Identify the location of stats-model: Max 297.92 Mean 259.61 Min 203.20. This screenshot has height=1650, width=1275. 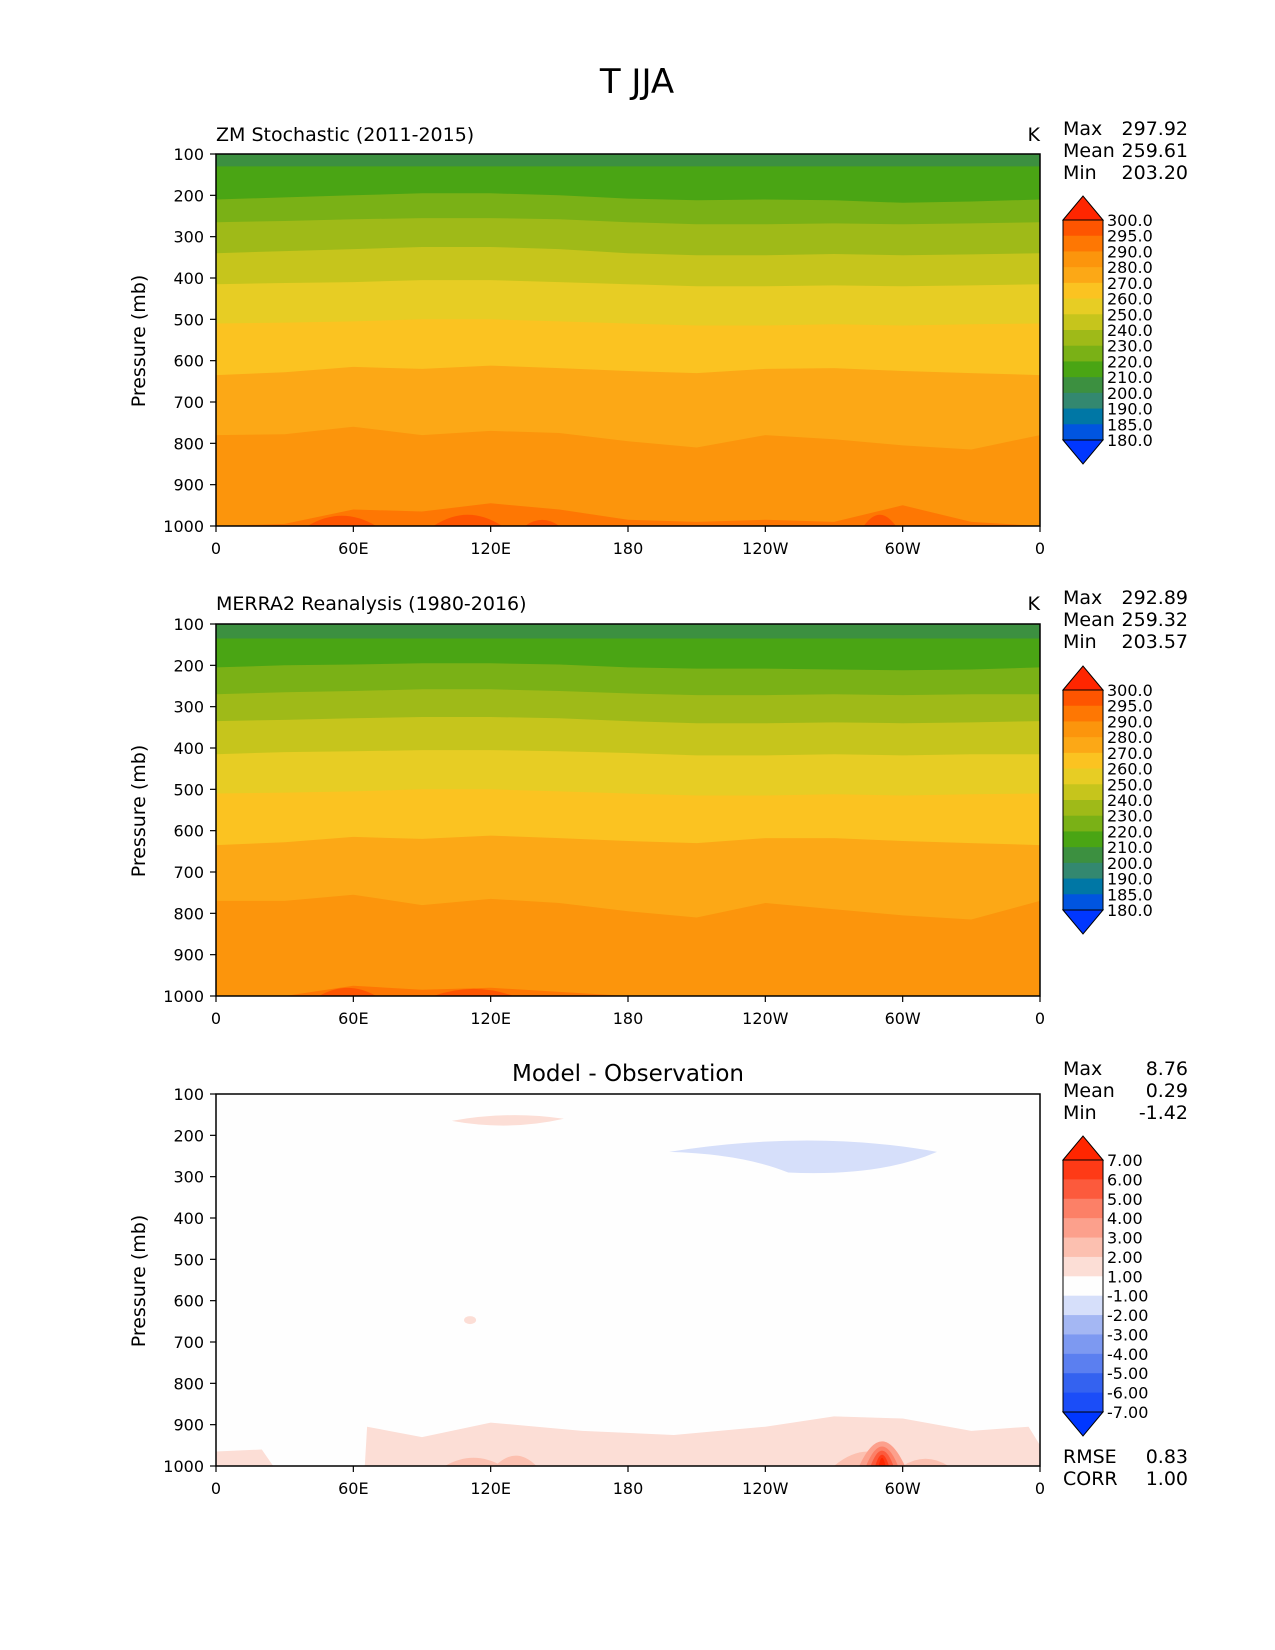
(1125, 151).